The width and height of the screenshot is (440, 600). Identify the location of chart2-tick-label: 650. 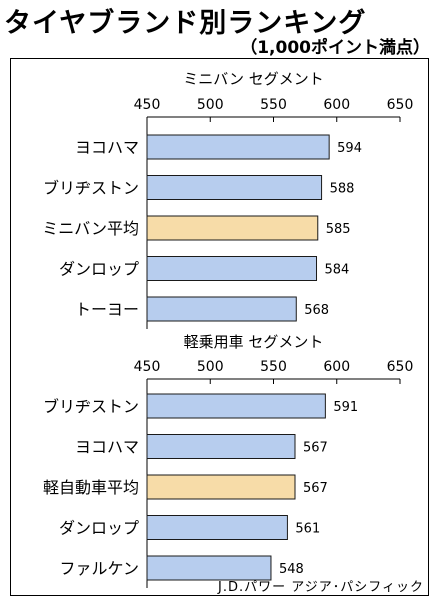
(400, 367).